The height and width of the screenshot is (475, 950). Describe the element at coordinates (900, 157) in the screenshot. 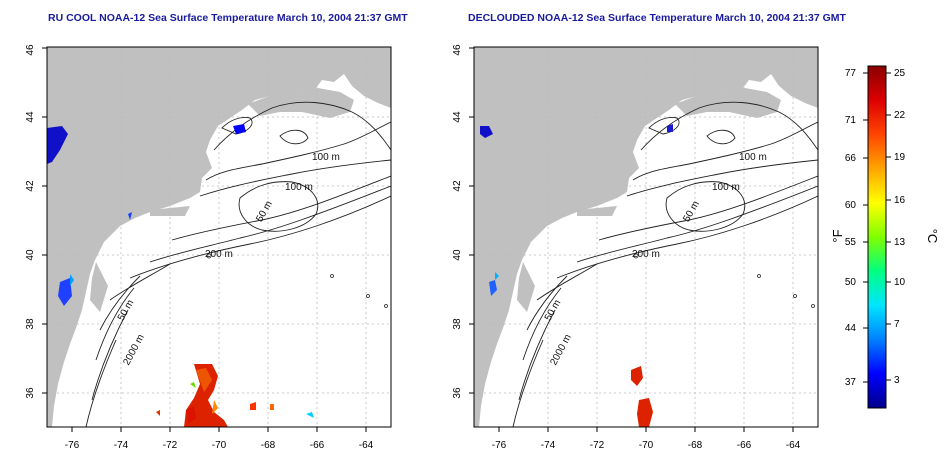

I see `celsius-tick: 19` at that location.